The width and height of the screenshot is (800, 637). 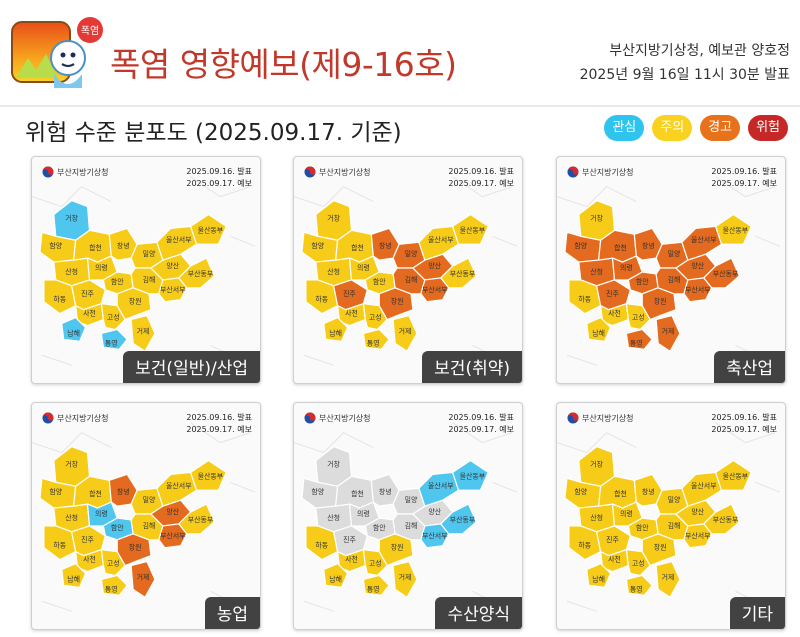 What do you see at coordinates (411, 500) in the screenshot?
I see `region-label-밀양: 밀양` at bounding box center [411, 500].